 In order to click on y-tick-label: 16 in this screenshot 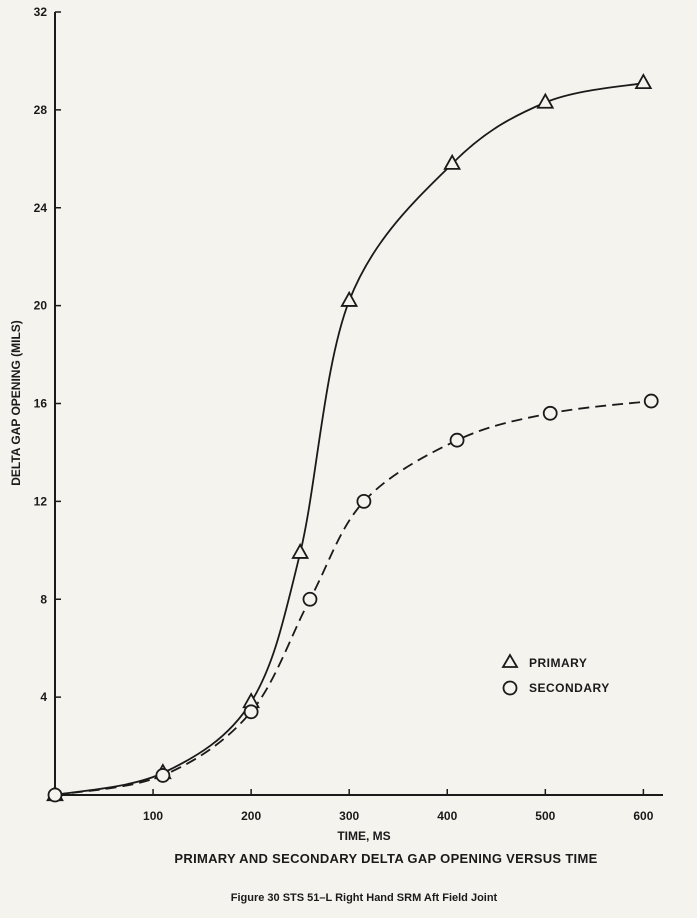, I will do `click(41, 404)`.